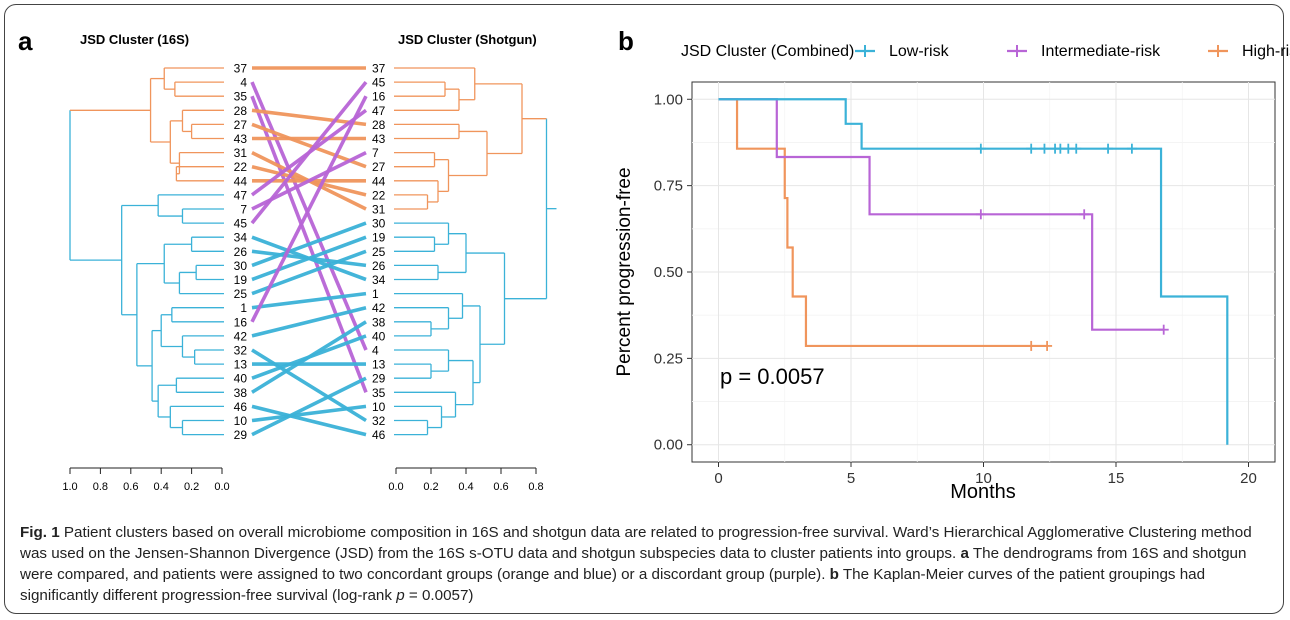  Describe the element at coordinates (465, 487) in the screenshot. I see `right-axis-tick-label: 0.4` at that location.